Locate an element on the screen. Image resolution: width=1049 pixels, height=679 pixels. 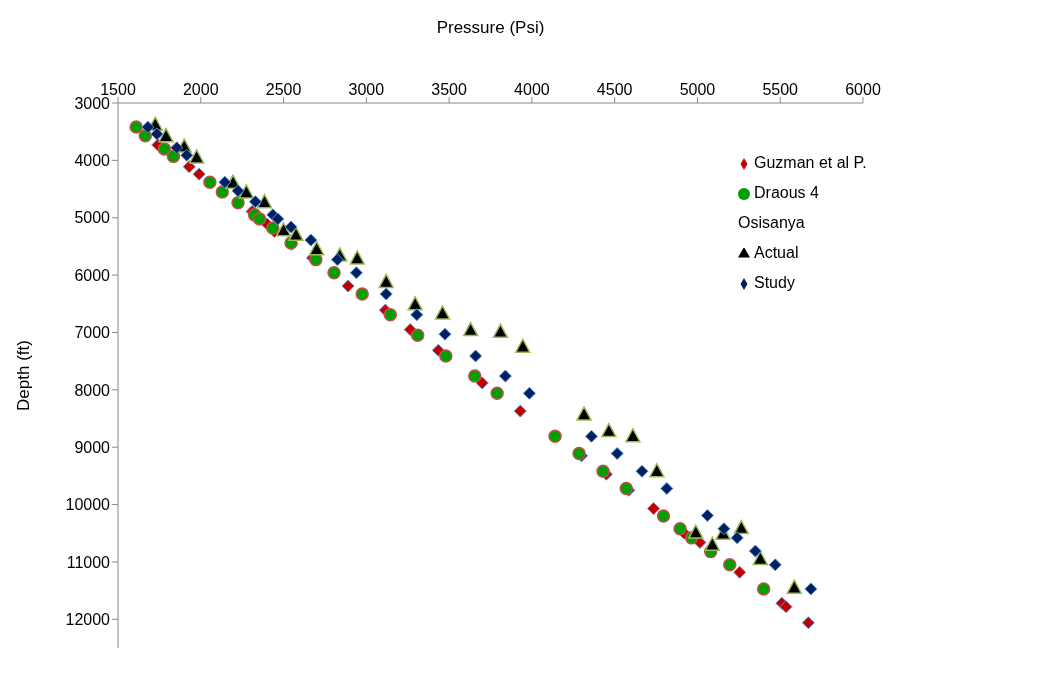
legend-label: Study is located at coordinates (774, 282).